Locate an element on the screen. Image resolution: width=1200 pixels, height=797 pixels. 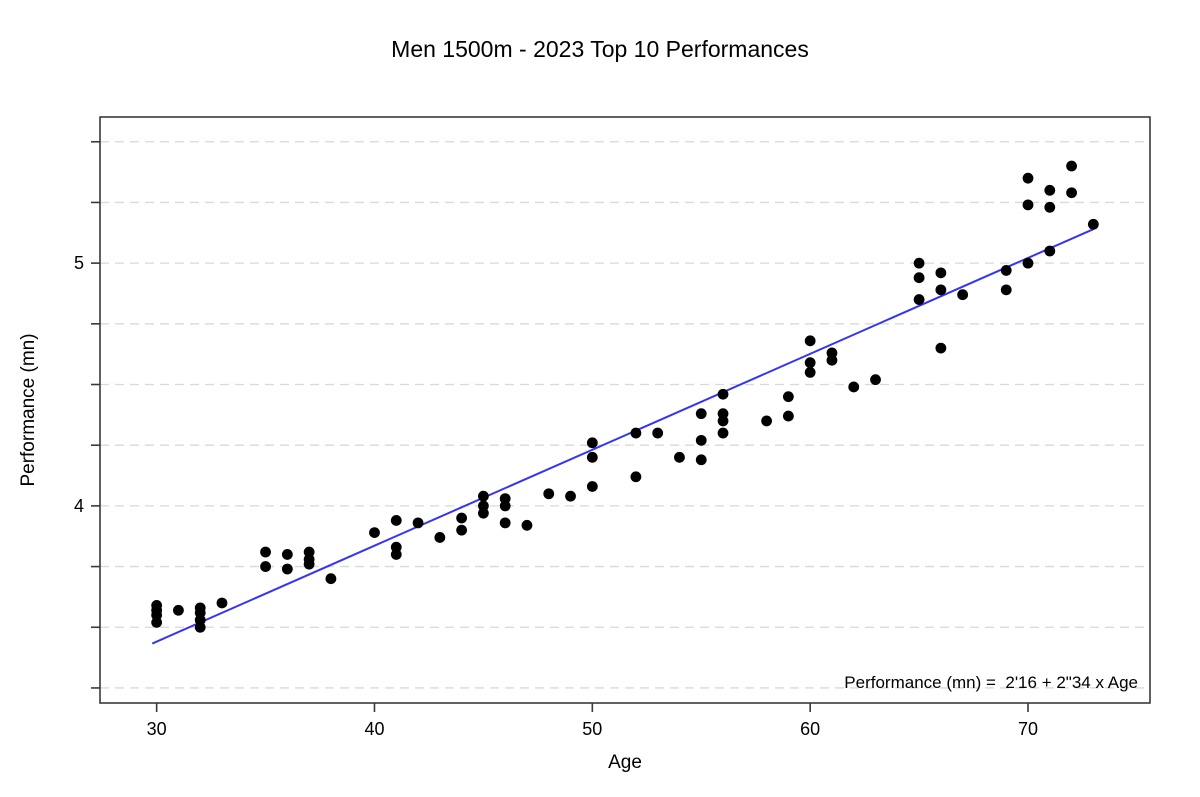
x-tick-label: 60 is located at coordinates (810, 729).